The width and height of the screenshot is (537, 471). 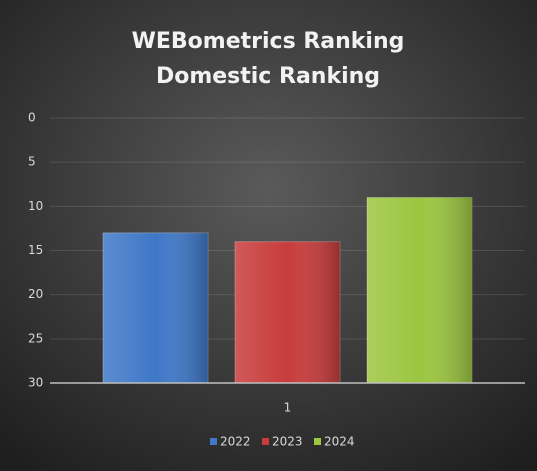 I want to click on y-tick-label: 10, so click(x=35, y=206).